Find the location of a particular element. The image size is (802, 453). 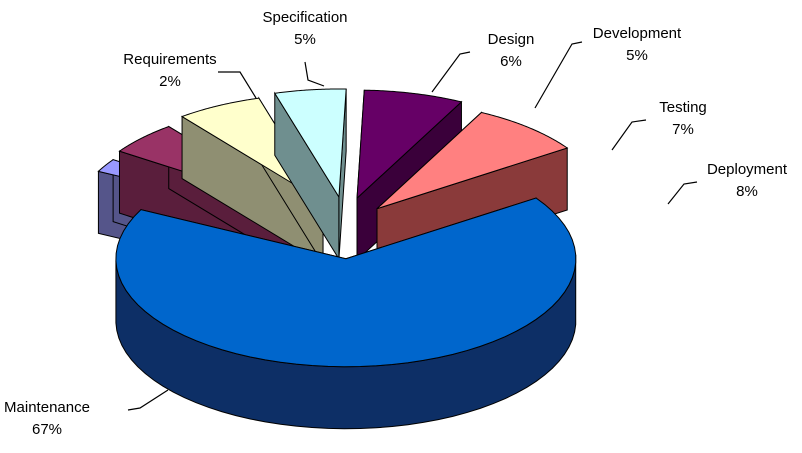

slice-label-testing: Testing is located at coordinates (683, 107).